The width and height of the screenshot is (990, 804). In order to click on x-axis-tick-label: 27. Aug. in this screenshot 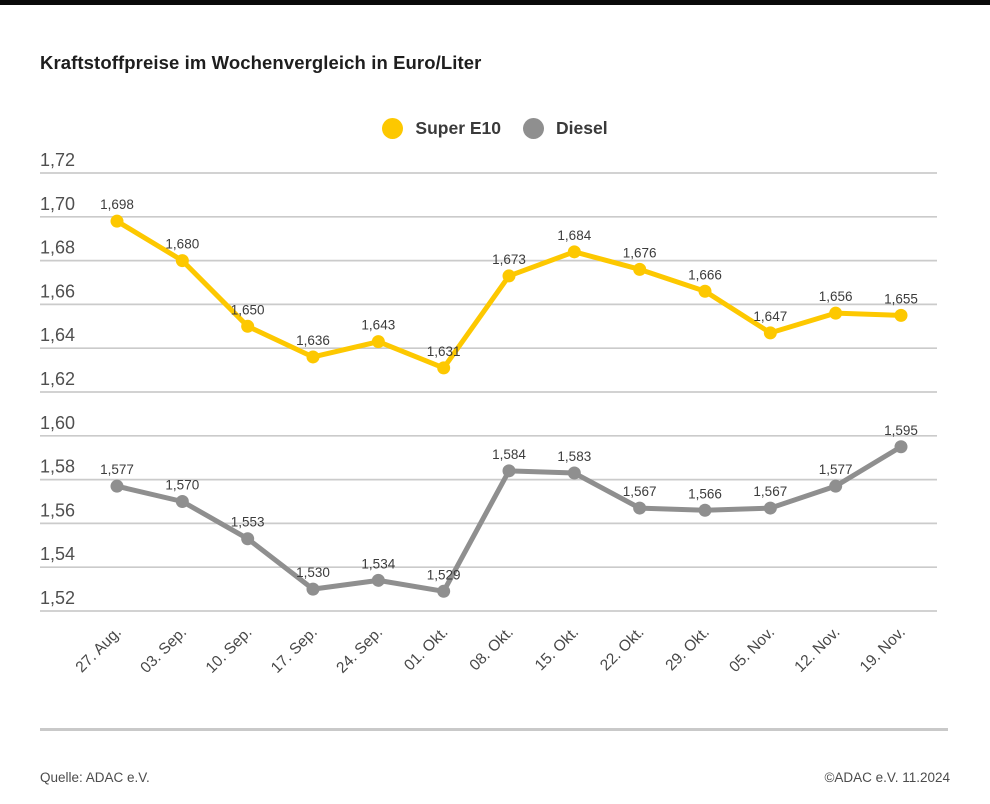, I will do `click(99, 650)`.